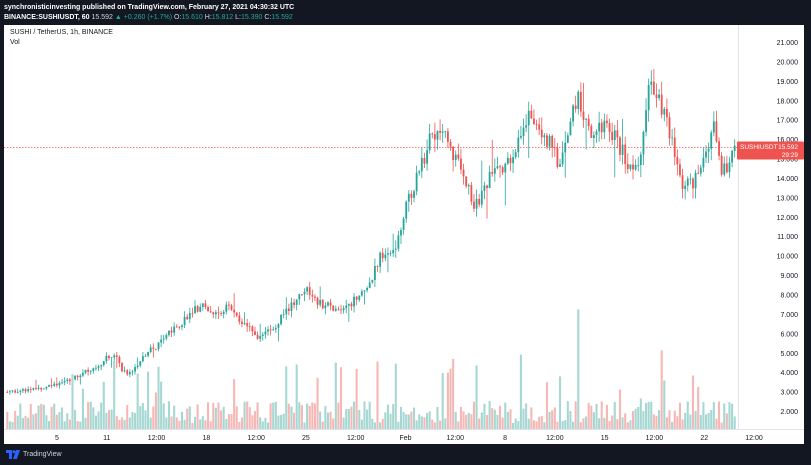 This screenshot has height=465, width=811. What do you see at coordinates (789, 295) in the screenshot?
I see `y-tick-label: 8.000` at bounding box center [789, 295].